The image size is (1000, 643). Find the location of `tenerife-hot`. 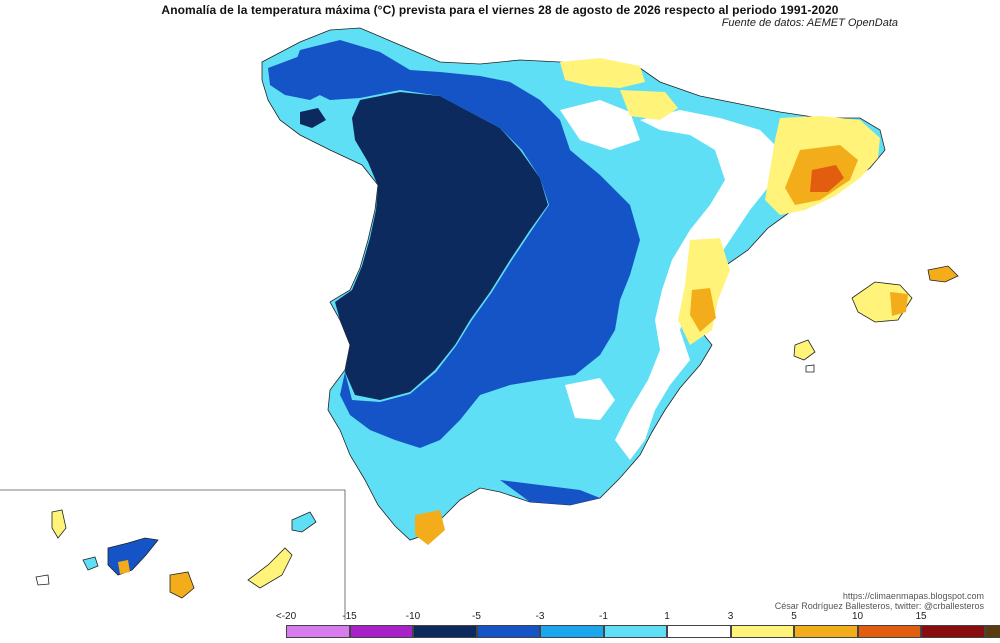

tenerife-hot is located at coordinates (124, 567).